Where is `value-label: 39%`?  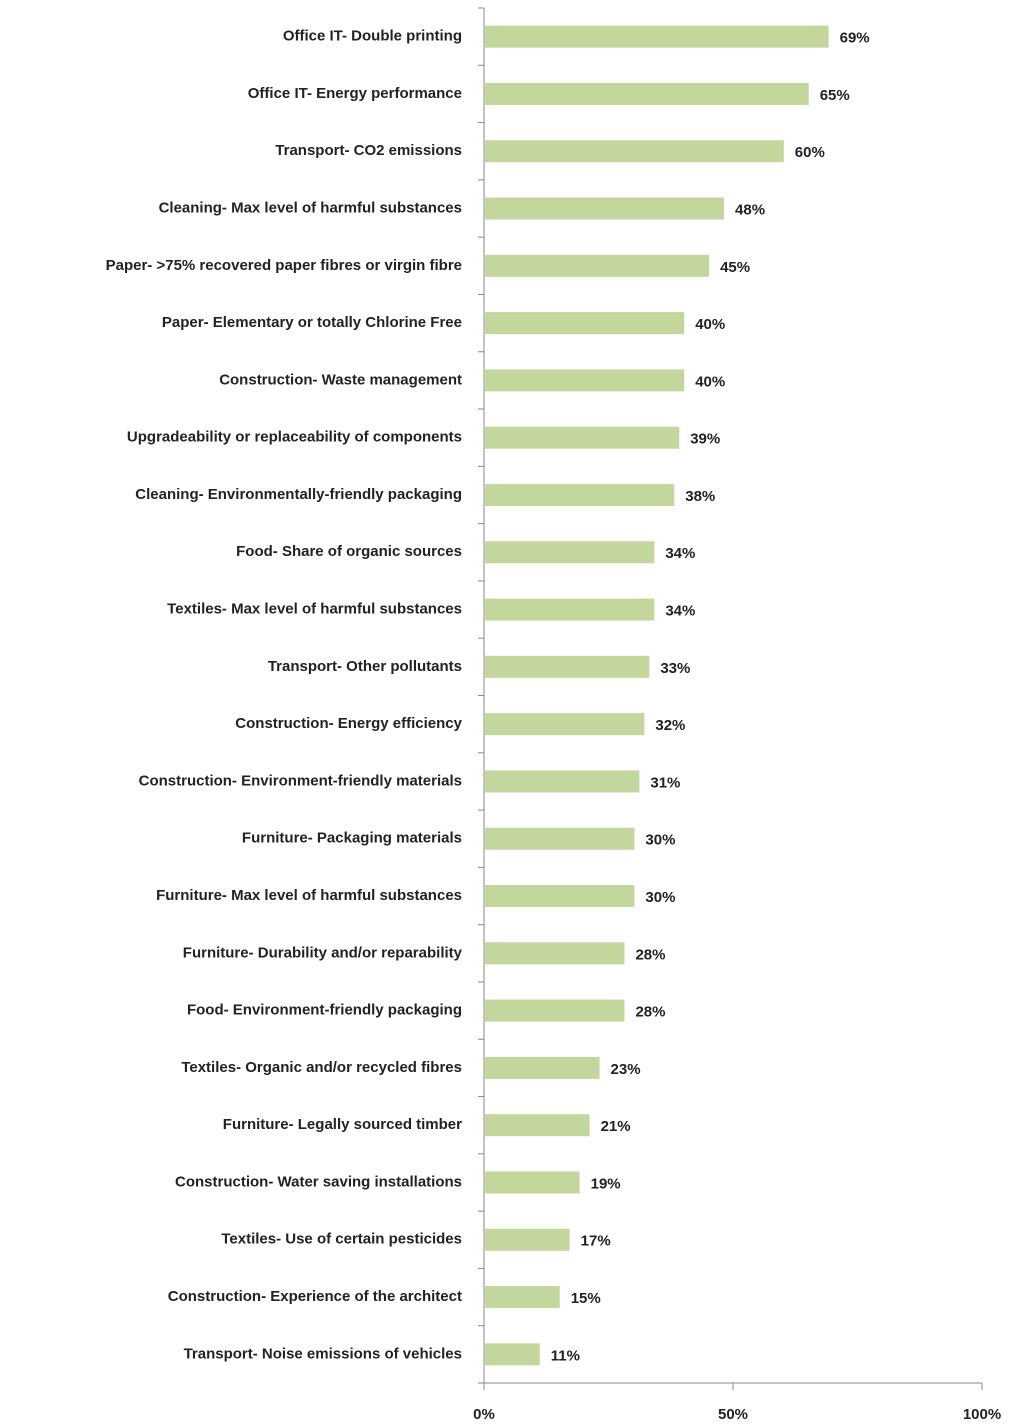
value-label: 39% is located at coordinates (705, 439).